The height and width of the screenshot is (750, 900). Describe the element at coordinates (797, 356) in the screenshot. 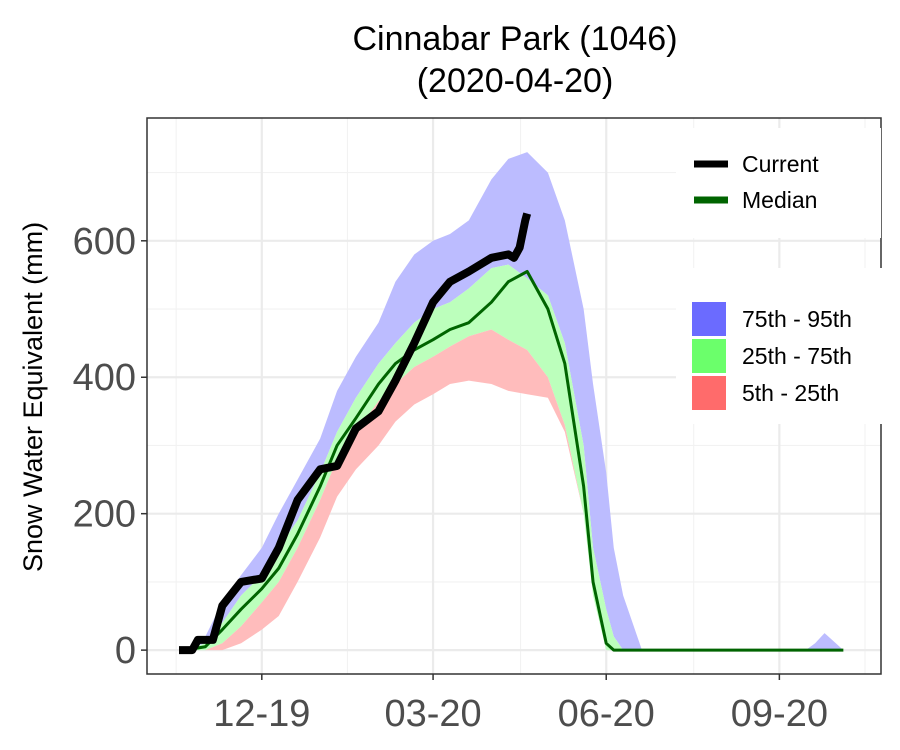

I see `legend-band-label: 25th - 75th` at that location.